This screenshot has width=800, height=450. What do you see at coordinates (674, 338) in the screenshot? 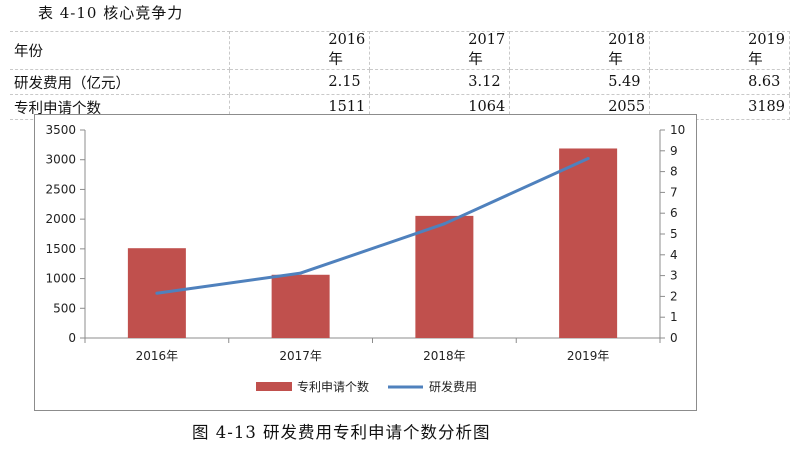
I see `right-tick-label: 0` at bounding box center [674, 338].